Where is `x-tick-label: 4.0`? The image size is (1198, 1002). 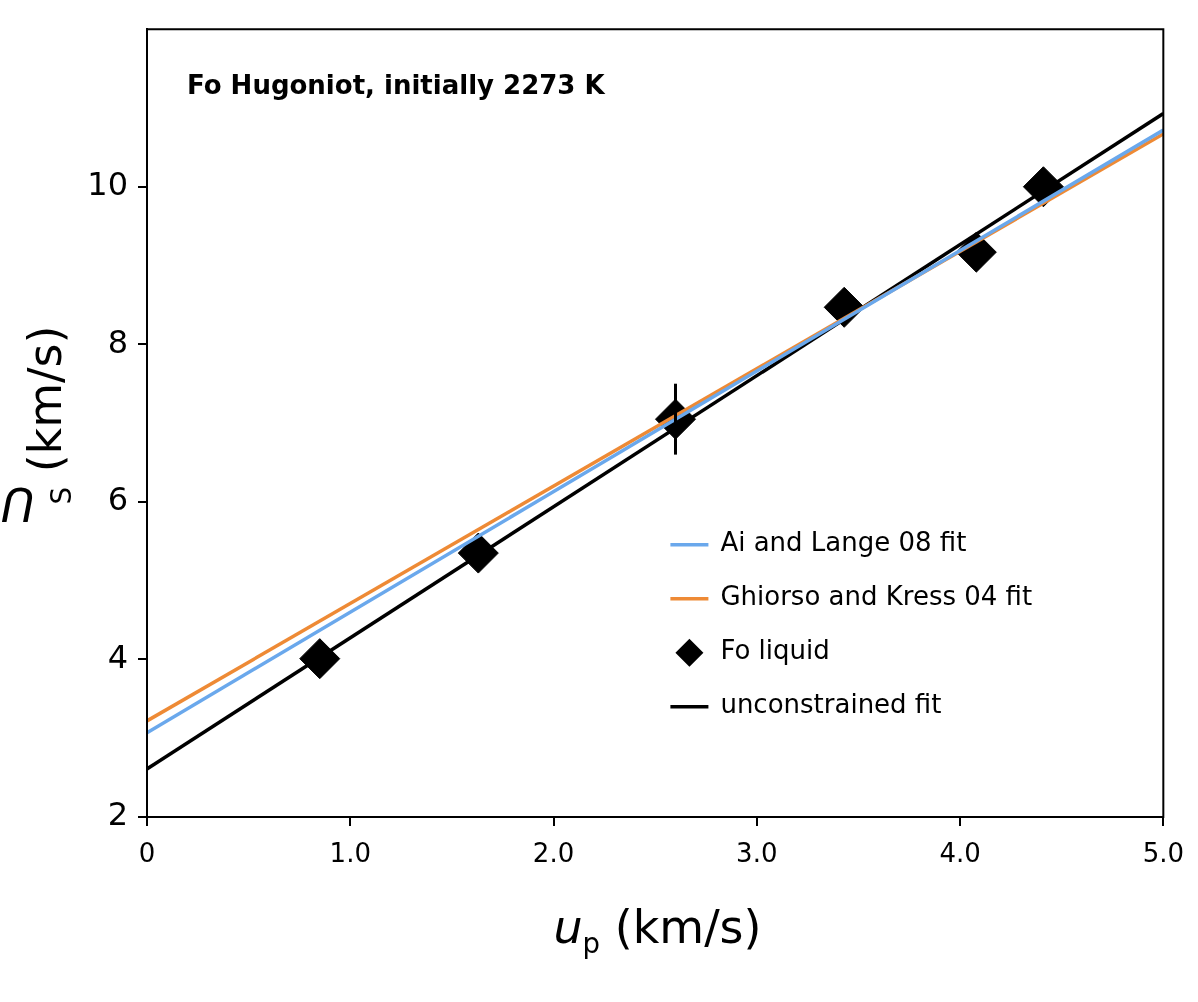 x-tick-label: 4.0 is located at coordinates (960, 853).